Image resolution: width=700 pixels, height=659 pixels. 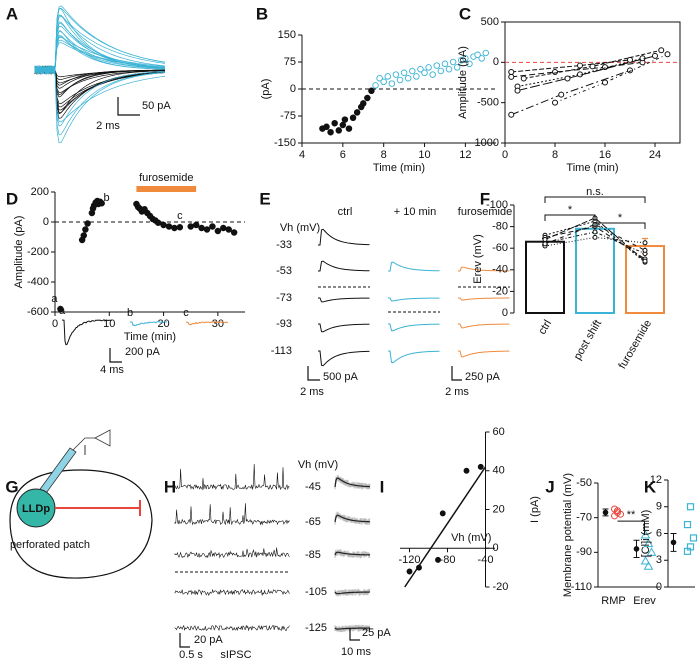 What do you see at coordinates (570, 210) in the screenshot?
I see `label: *` at bounding box center [570, 210].